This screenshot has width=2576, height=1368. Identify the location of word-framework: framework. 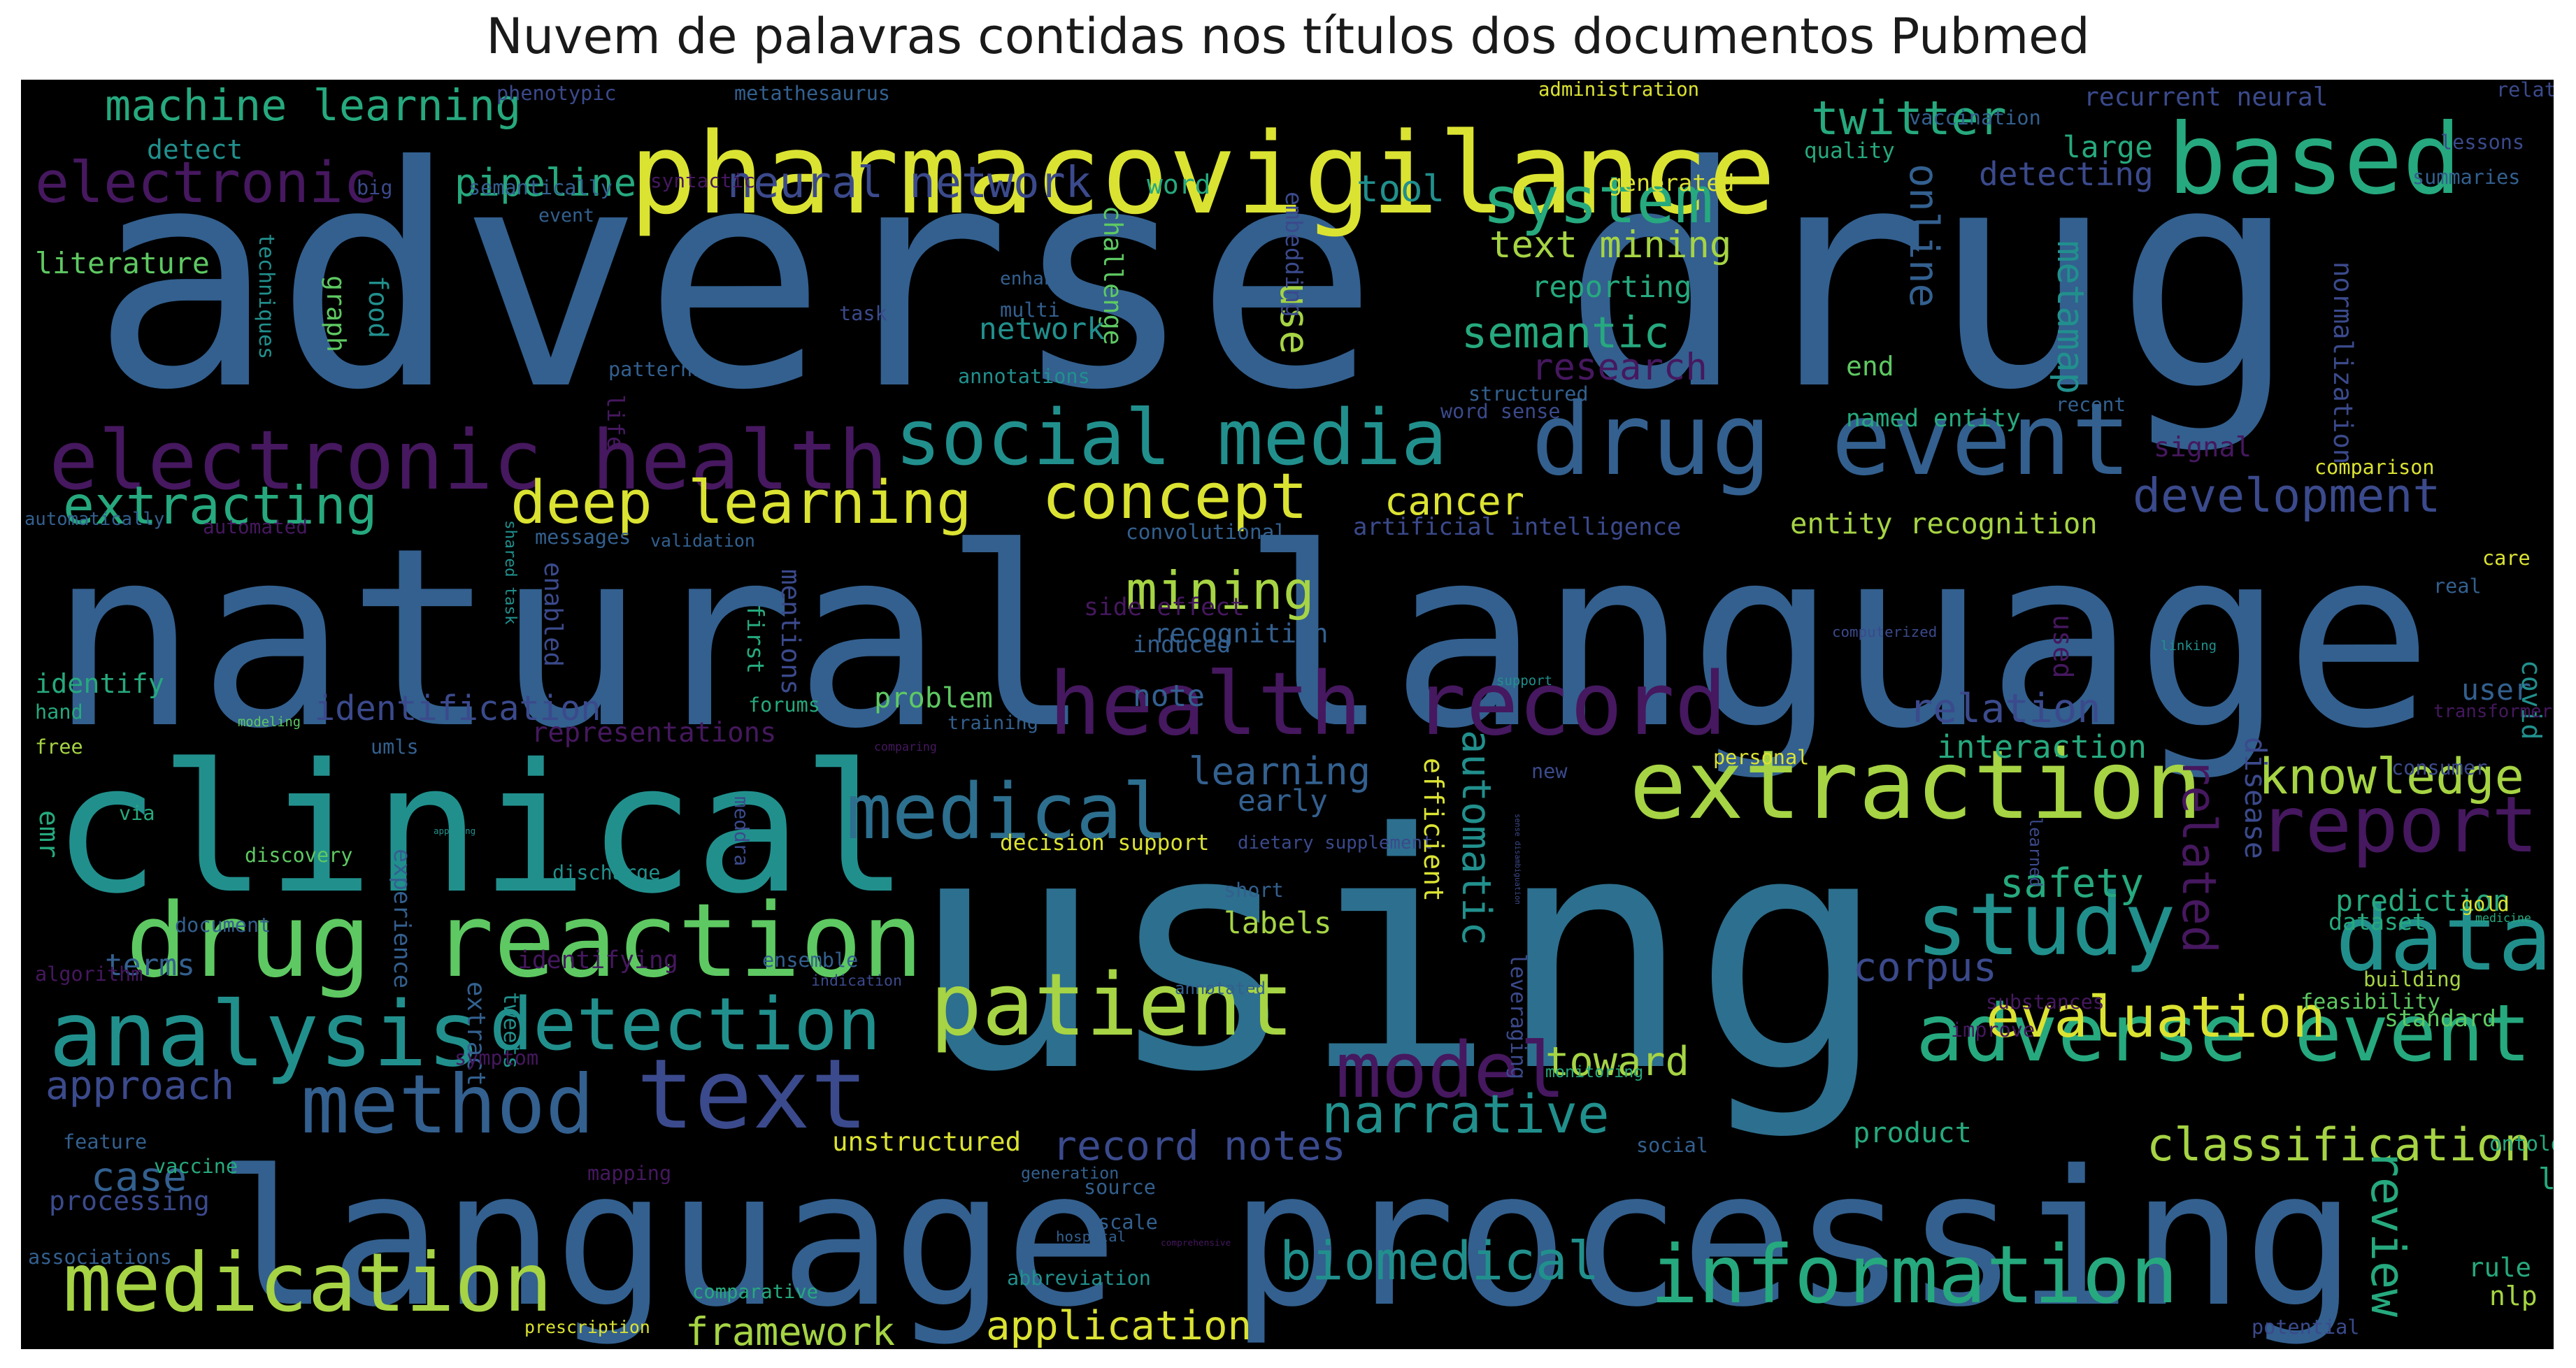
(790, 1329).